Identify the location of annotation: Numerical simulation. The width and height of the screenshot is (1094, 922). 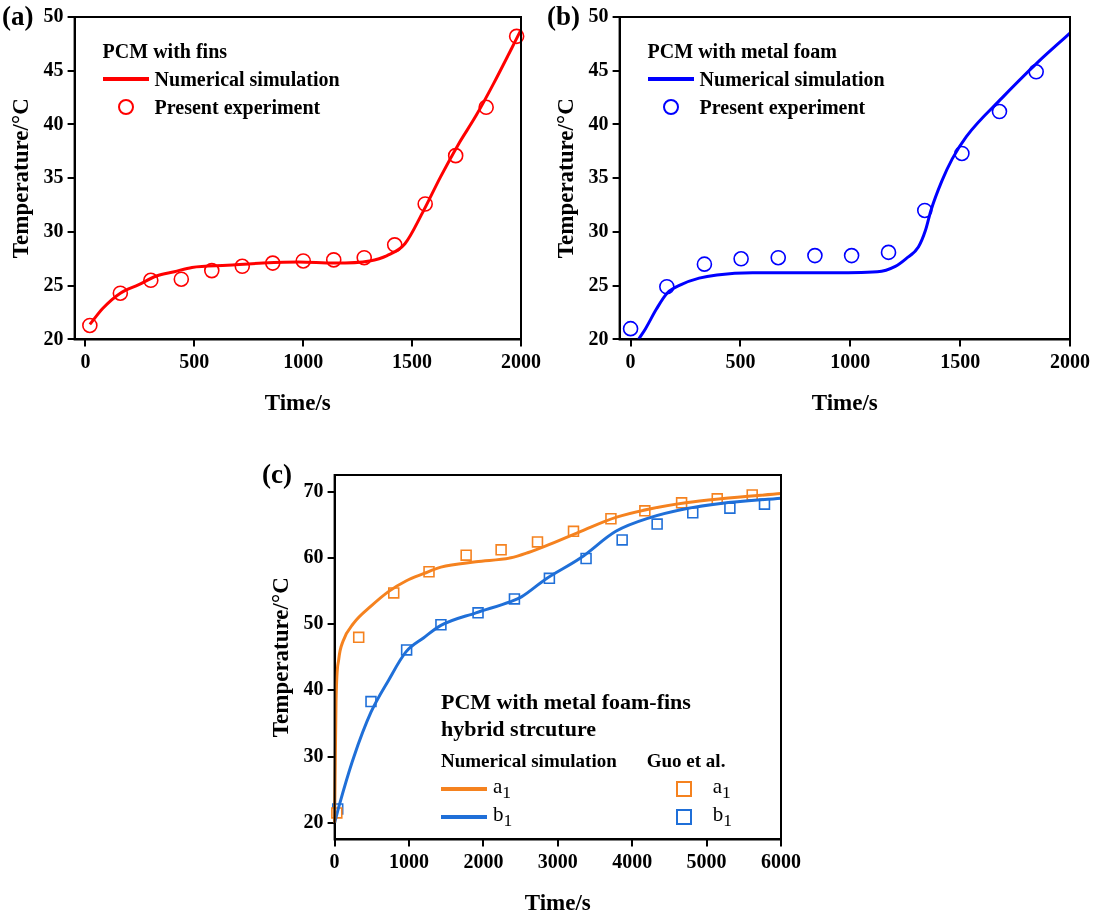
(529, 761).